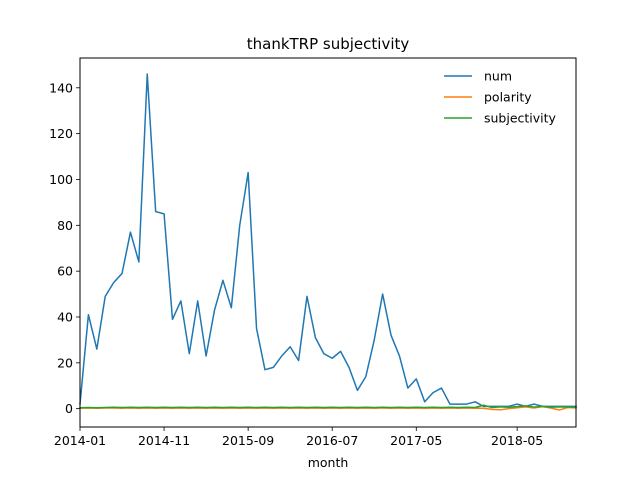  What do you see at coordinates (520, 118) in the screenshot?
I see `legend-label-subjectivity: subjectivity` at bounding box center [520, 118].